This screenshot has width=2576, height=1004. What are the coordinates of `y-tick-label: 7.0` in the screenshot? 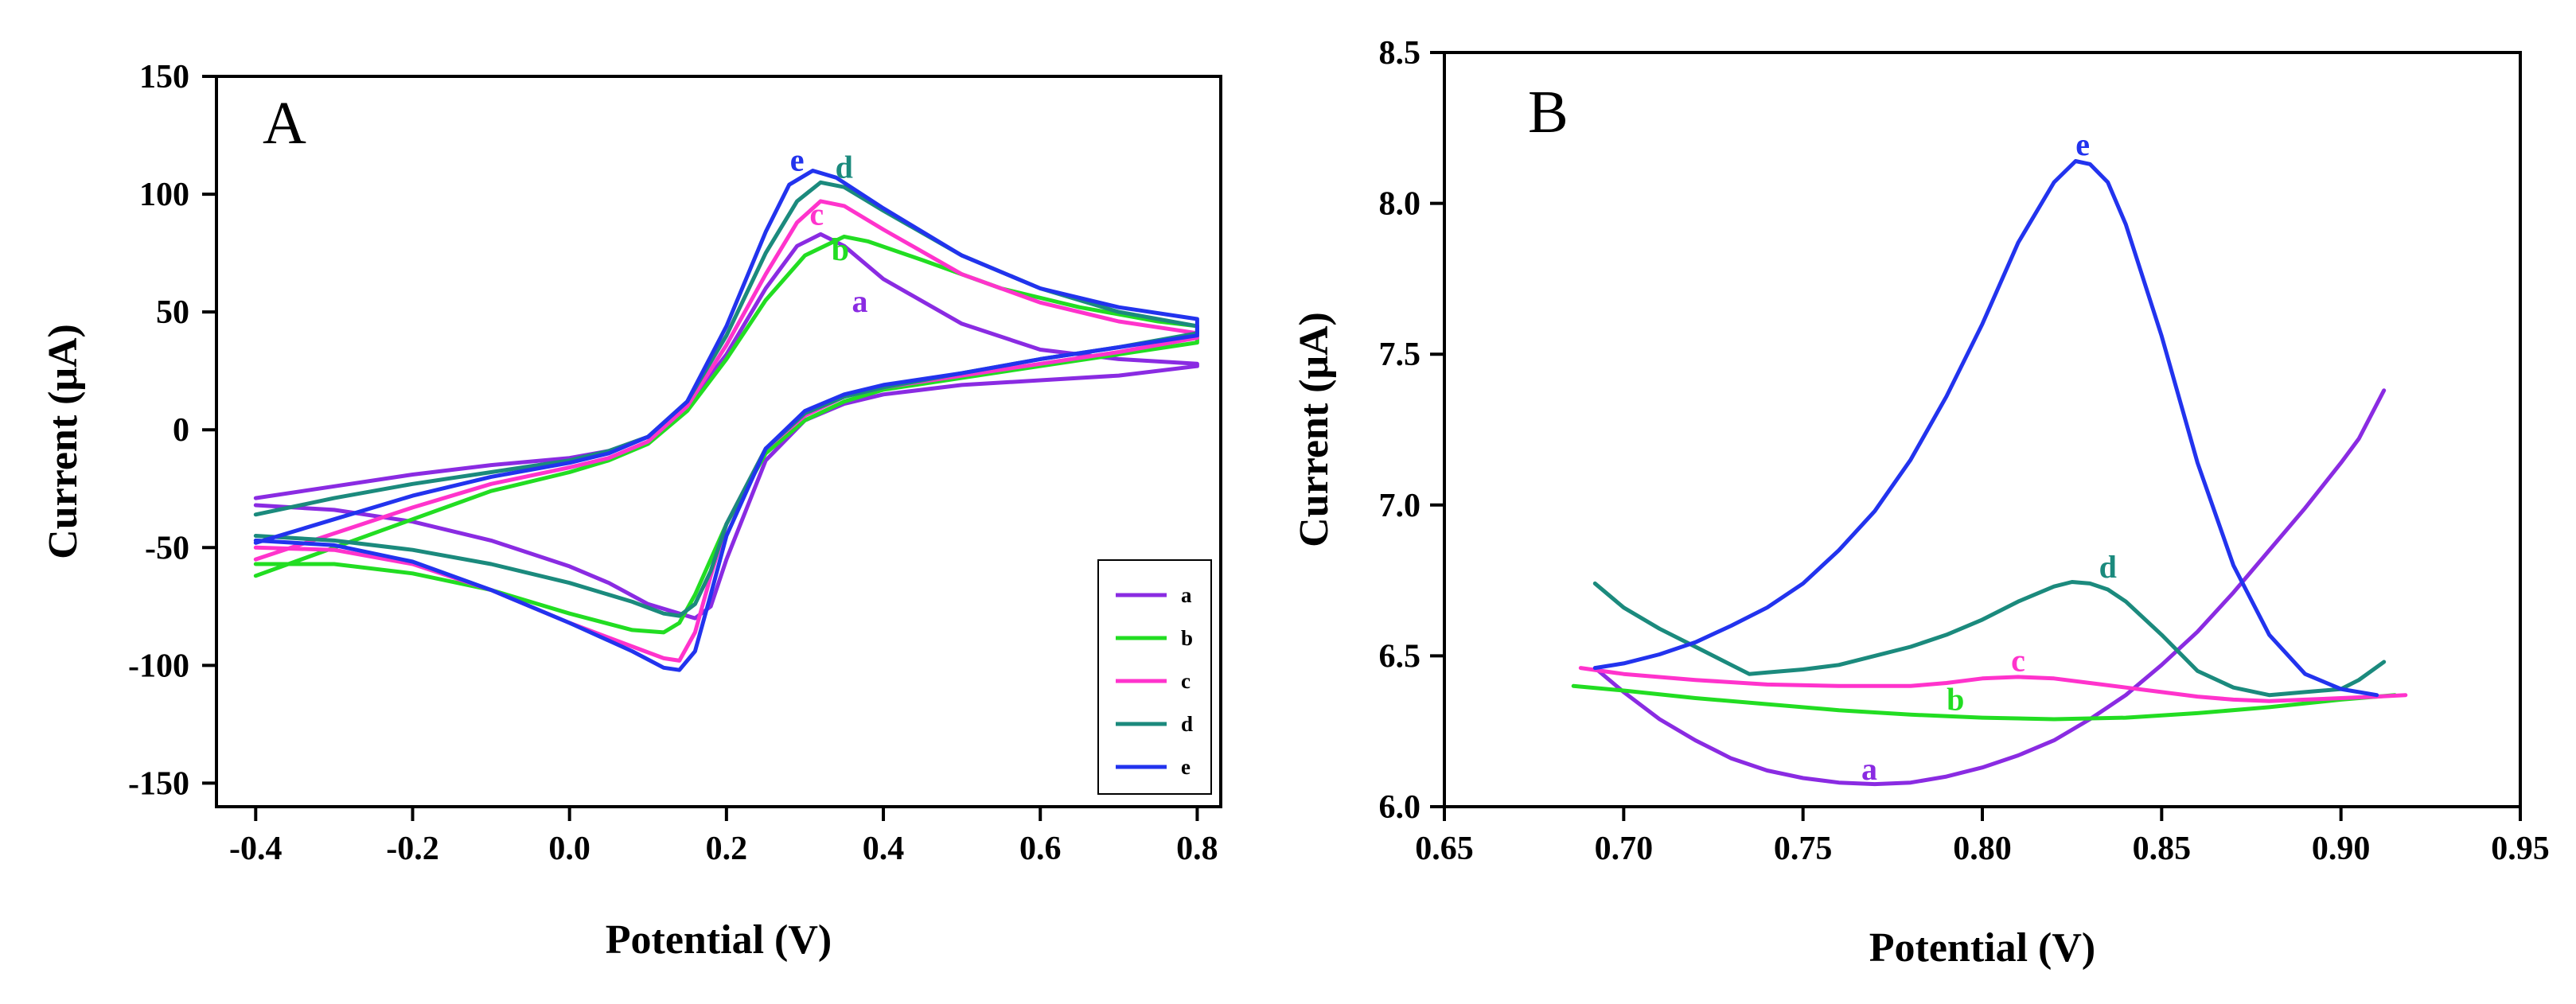 It's located at (1400, 506).